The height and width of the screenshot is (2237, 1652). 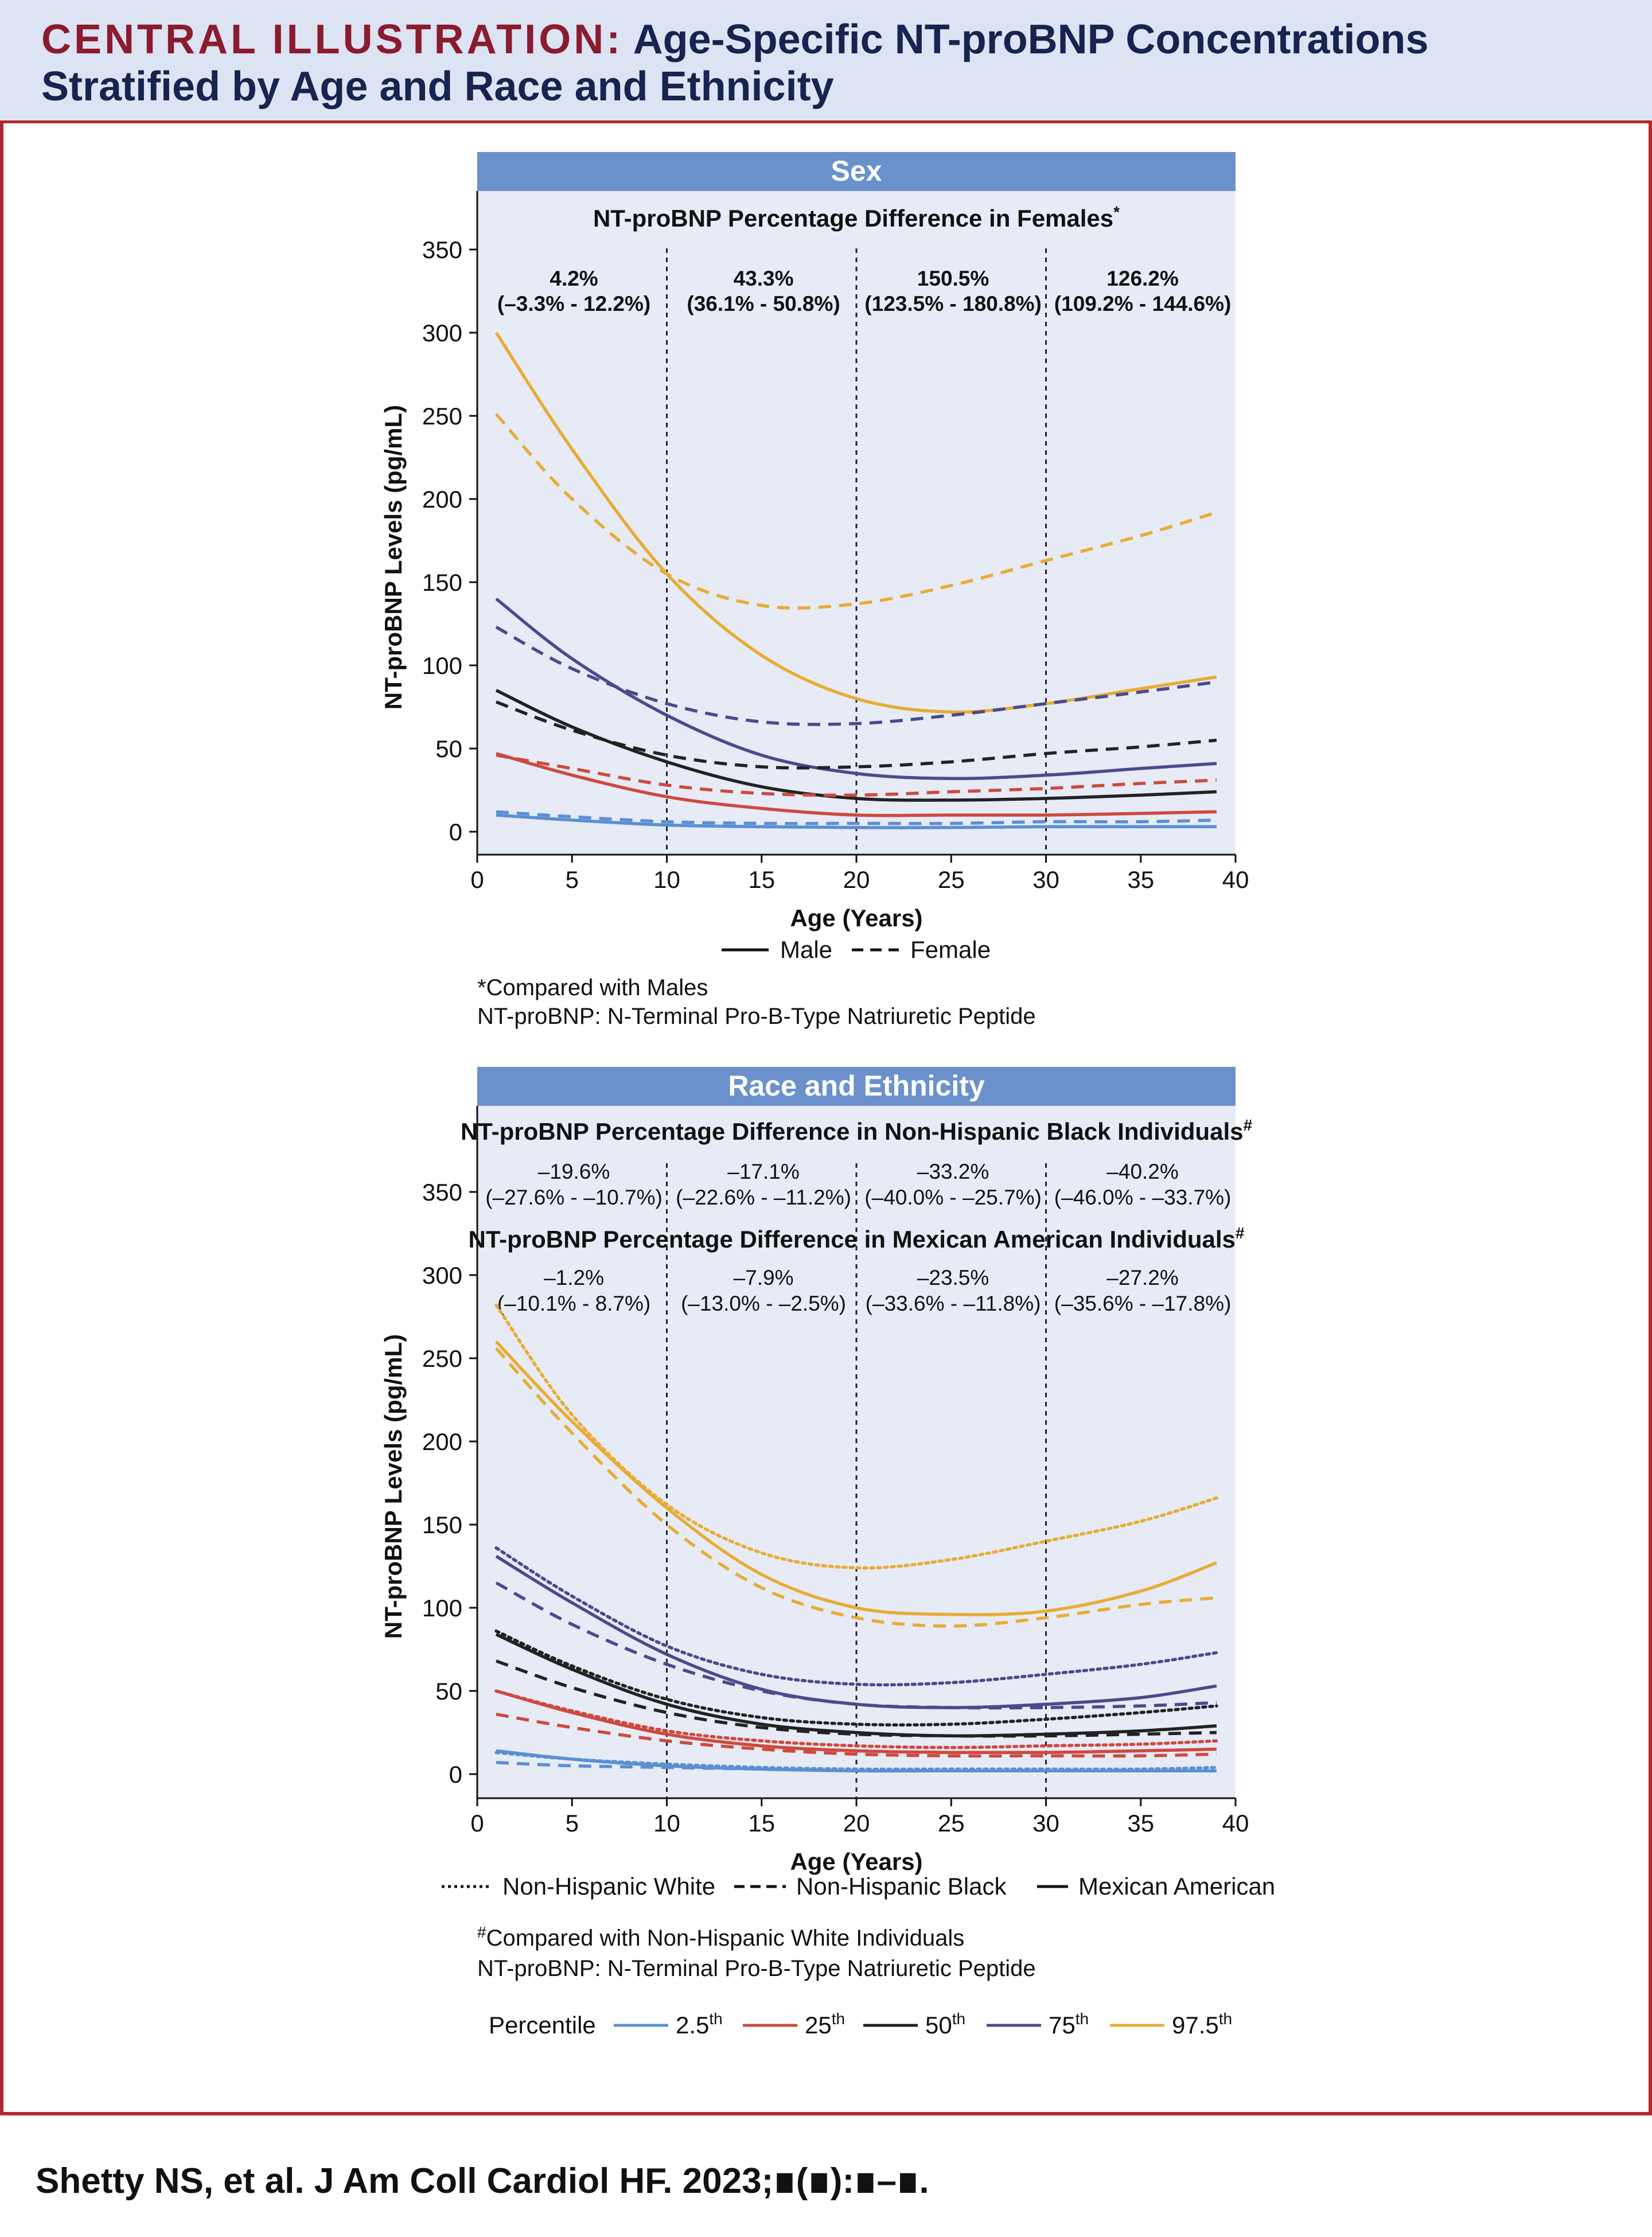 What do you see at coordinates (953, 303) in the screenshot?
I see `annotation-ci: (123.5% - 180.8%)` at bounding box center [953, 303].